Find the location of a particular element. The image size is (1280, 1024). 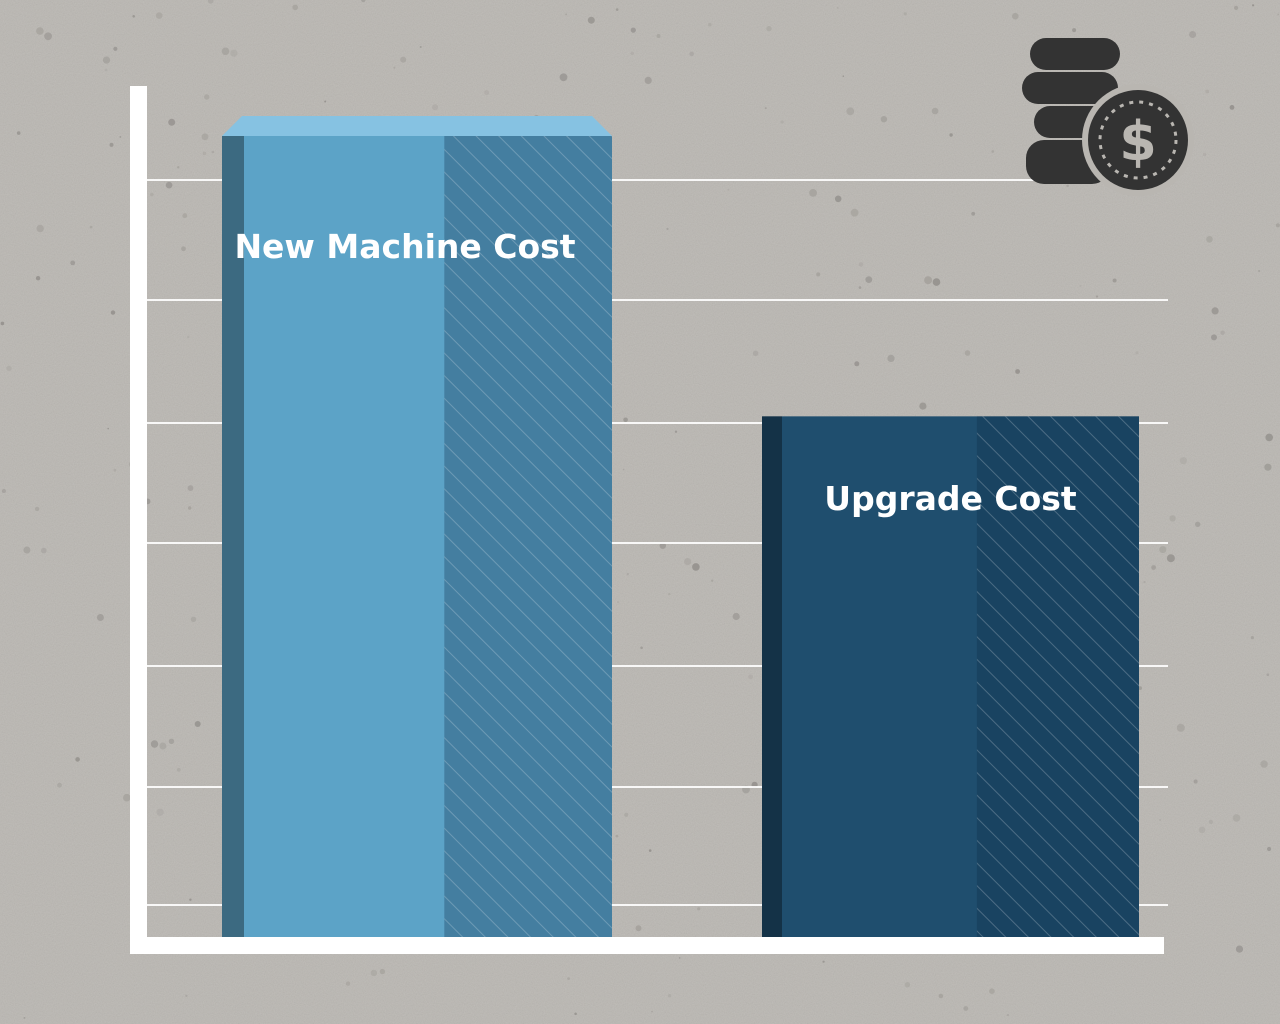

bar-side is located at coordinates (233, 536).